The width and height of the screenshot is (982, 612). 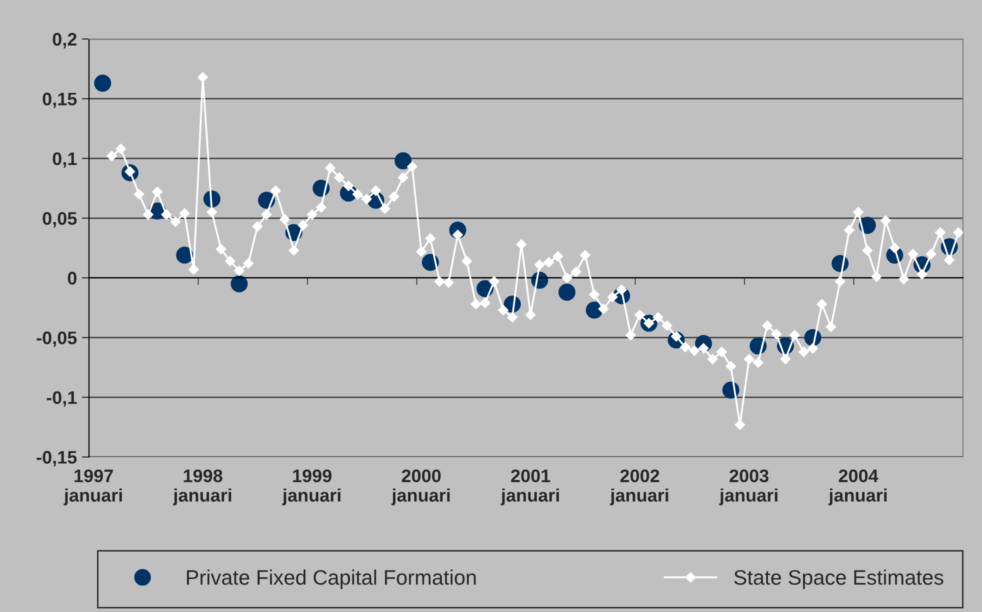 I want to click on y-tick-label: 0,15, so click(x=59, y=100).